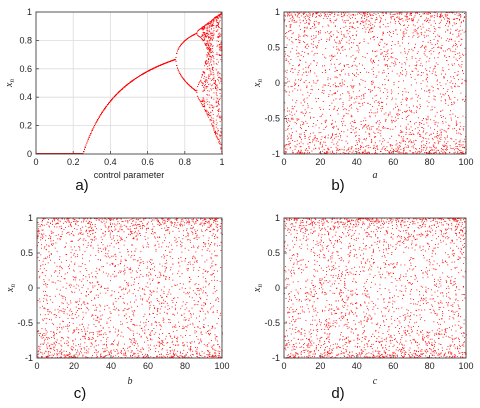 The image size is (480, 408). What do you see at coordinates (29, 12) in the screenshot?
I see `y-tick-label: 1` at bounding box center [29, 12].